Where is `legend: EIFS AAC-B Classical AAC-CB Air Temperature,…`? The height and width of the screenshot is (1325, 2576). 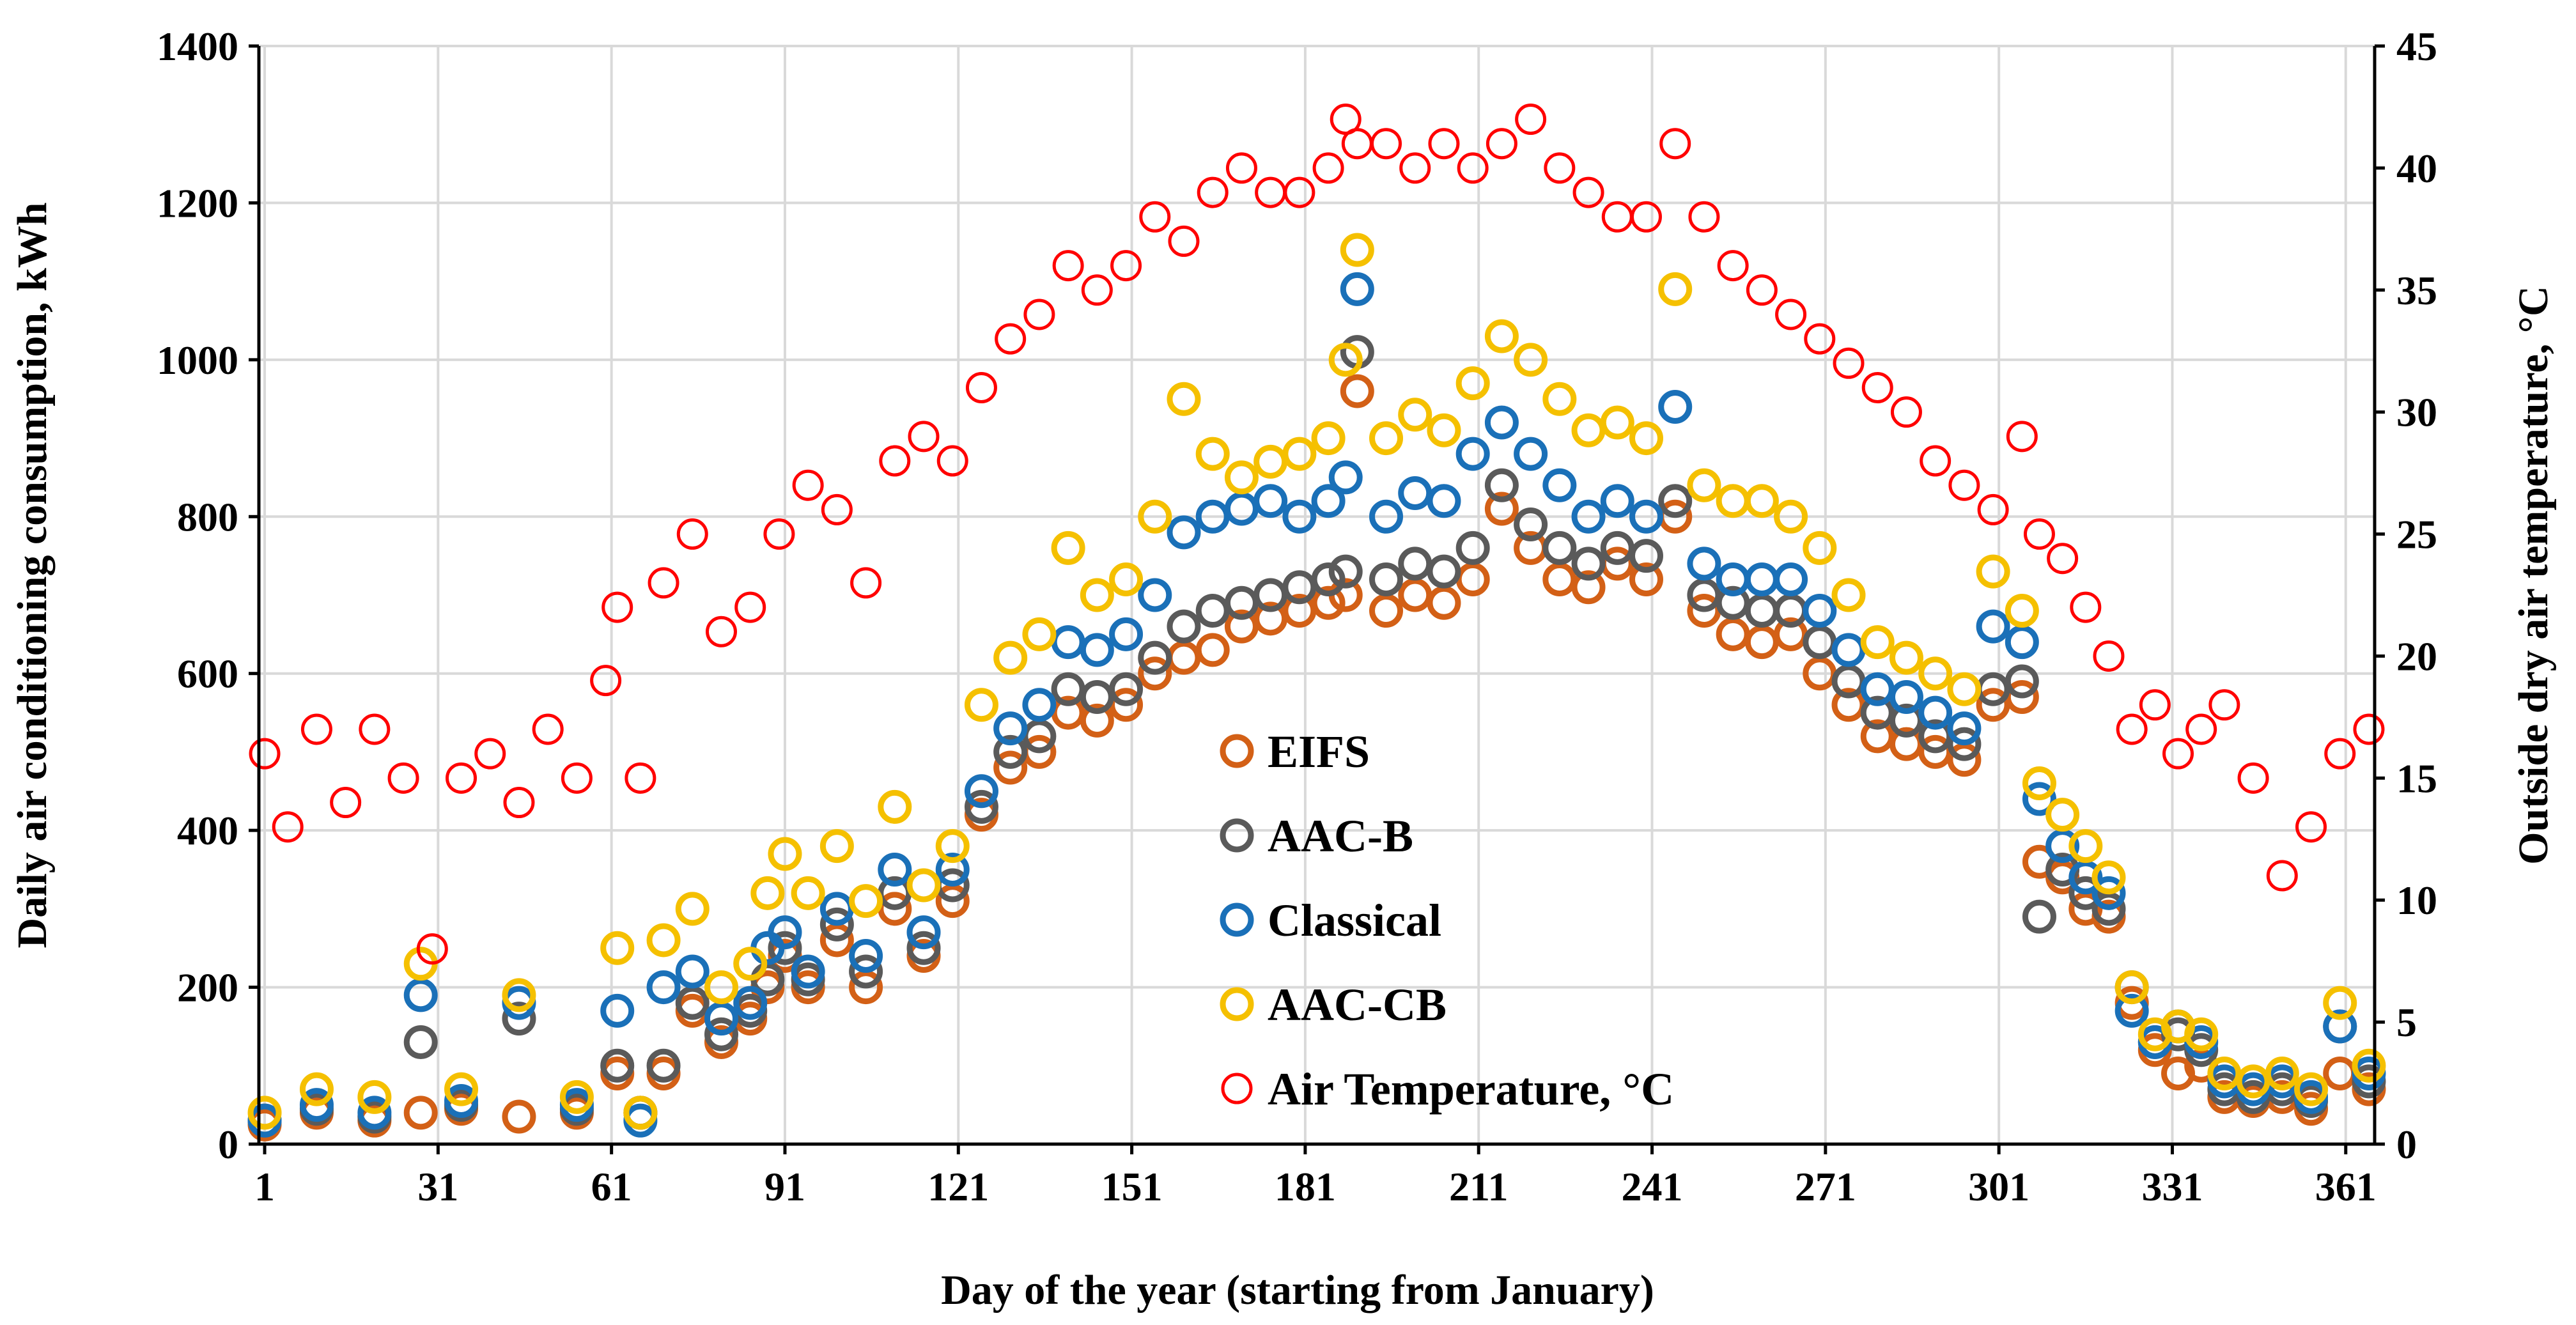
legend: EIFS AAC-B Classical AAC-CB Air Temperature,… is located at coordinates (1447, 920).